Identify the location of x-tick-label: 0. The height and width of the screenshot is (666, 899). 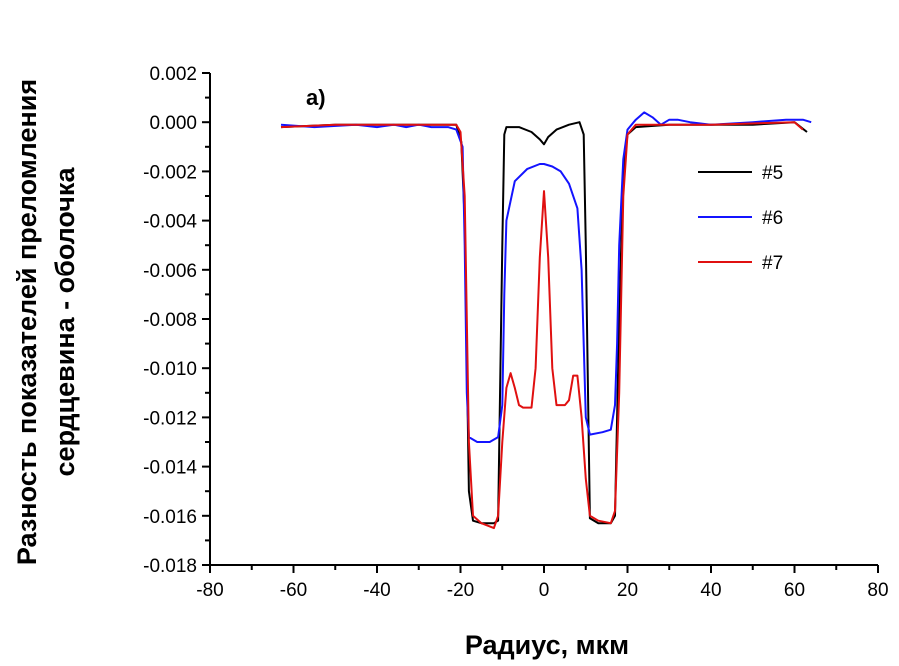
(544, 590).